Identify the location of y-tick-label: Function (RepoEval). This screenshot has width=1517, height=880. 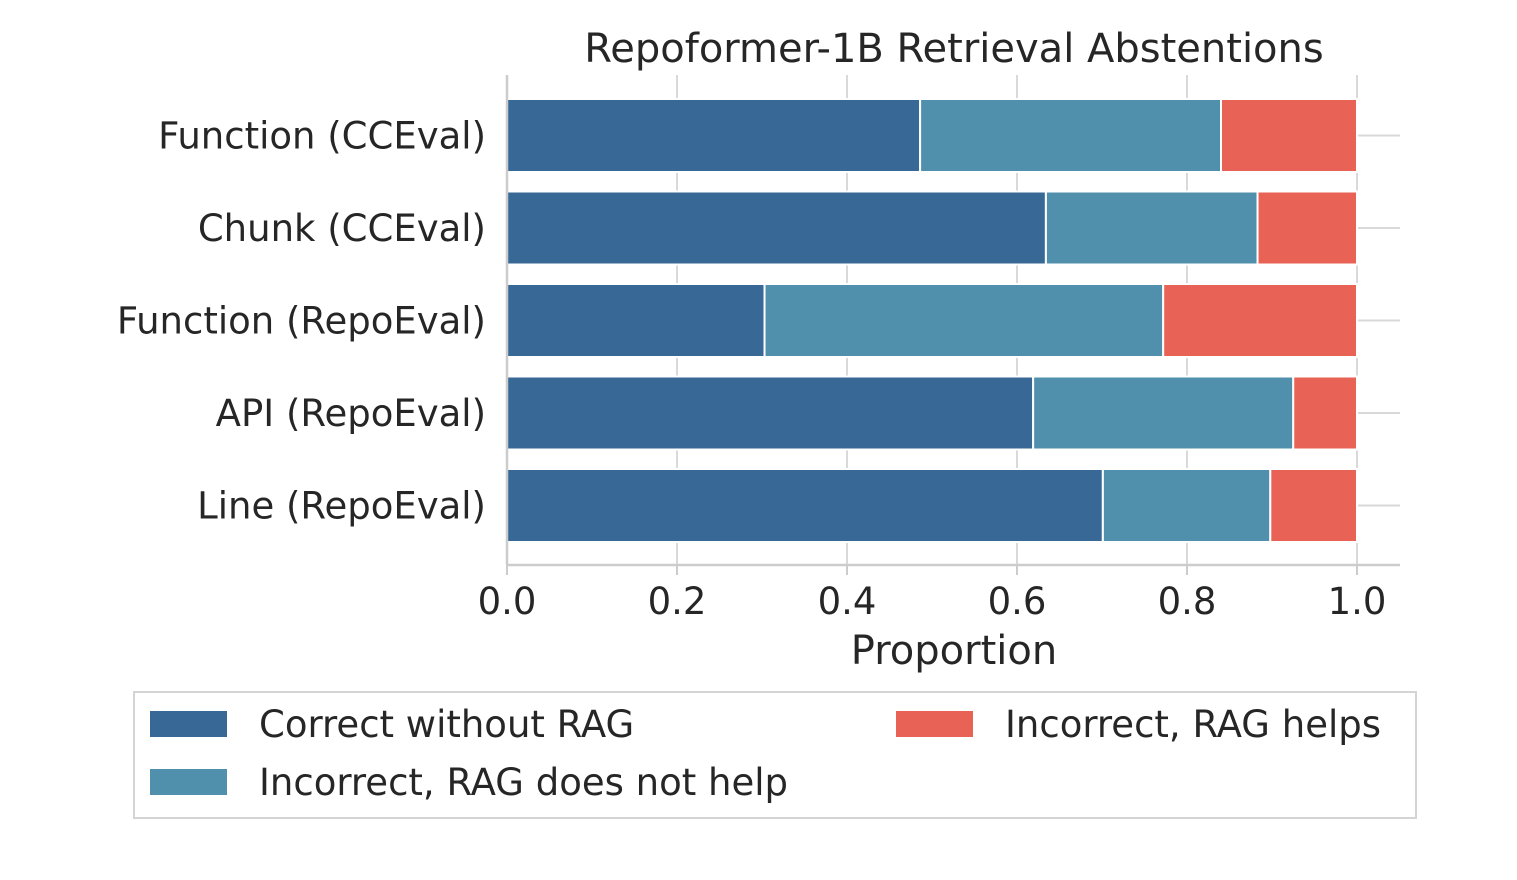
(301, 321).